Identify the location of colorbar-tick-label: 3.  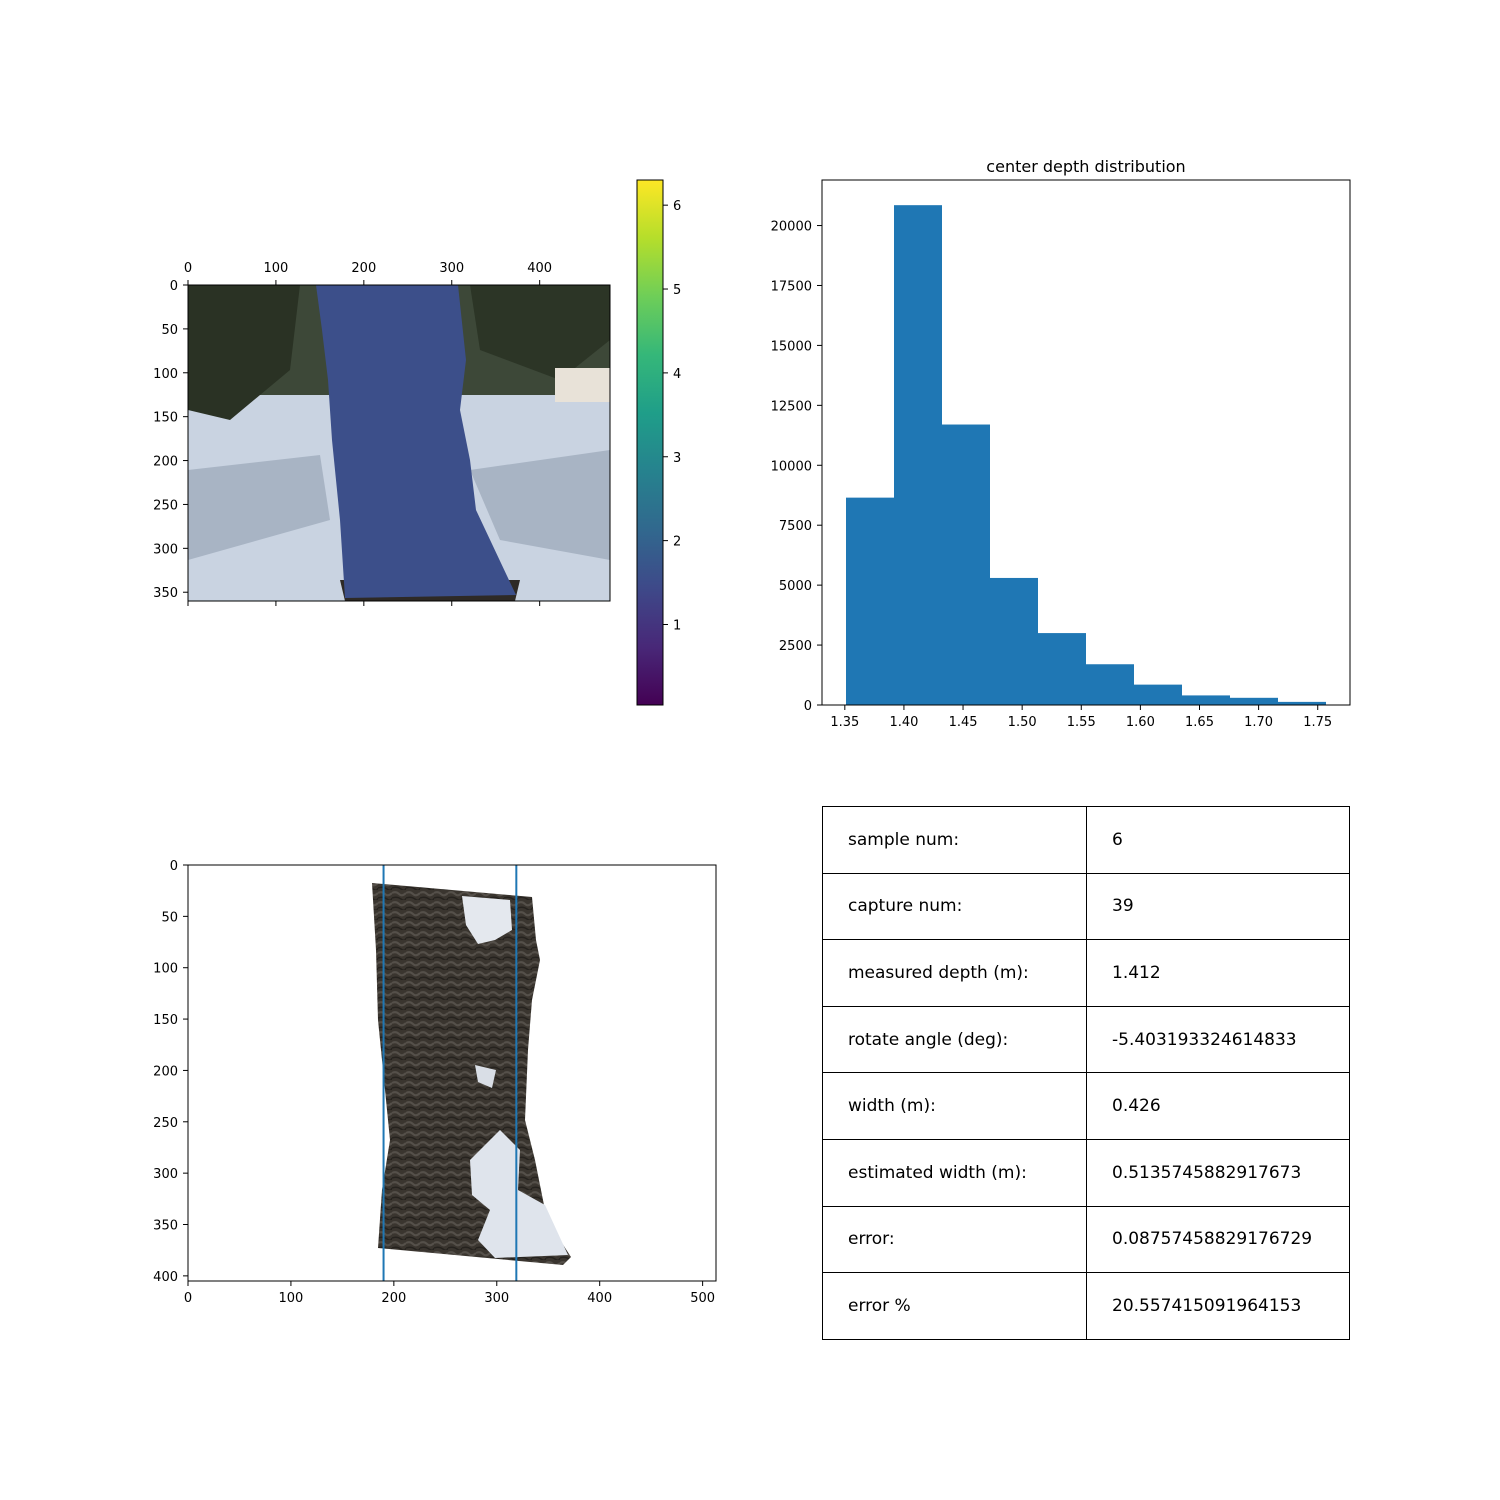
(677, 458).